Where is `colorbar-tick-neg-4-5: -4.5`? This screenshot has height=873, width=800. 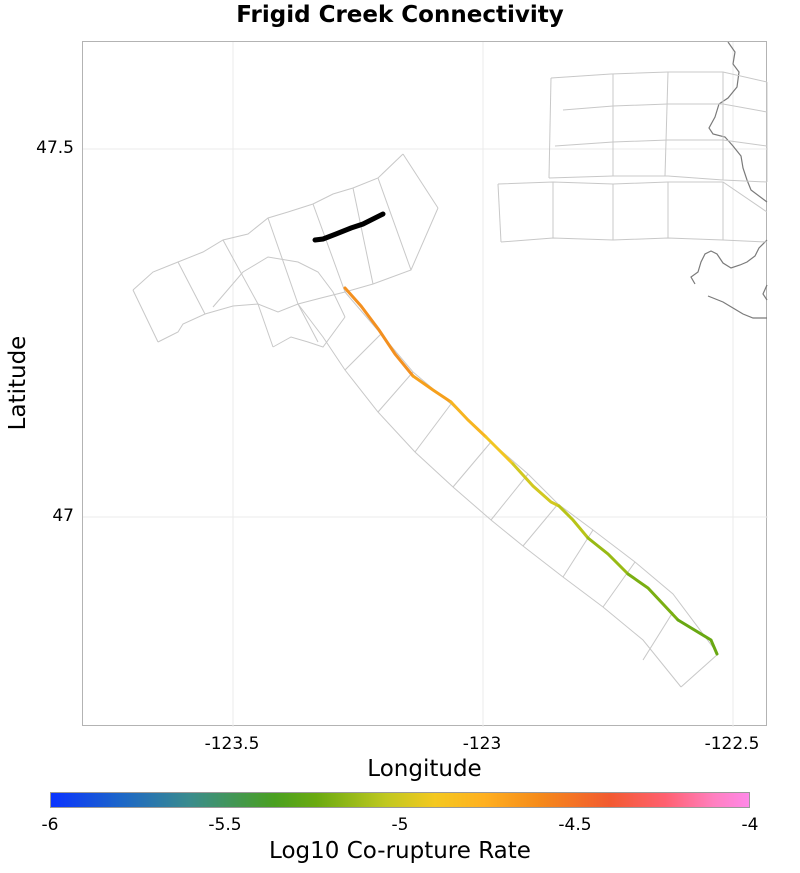 colorbar-tick-neg-4-5: -4.5 is located at coordinates (575, 825).